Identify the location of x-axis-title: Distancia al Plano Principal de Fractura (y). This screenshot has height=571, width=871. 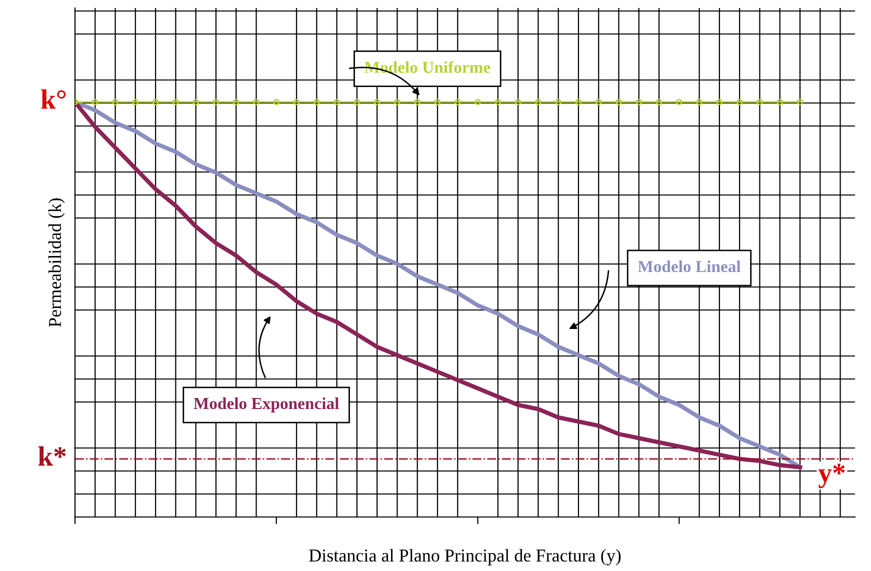
(465, 557).